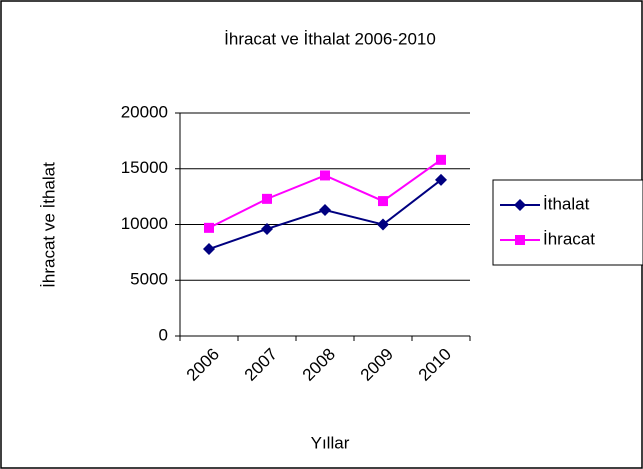  Describe the element at coordinates (330, 442) in the screenshot. I see `x-axis-label: Yıllar` at that location.